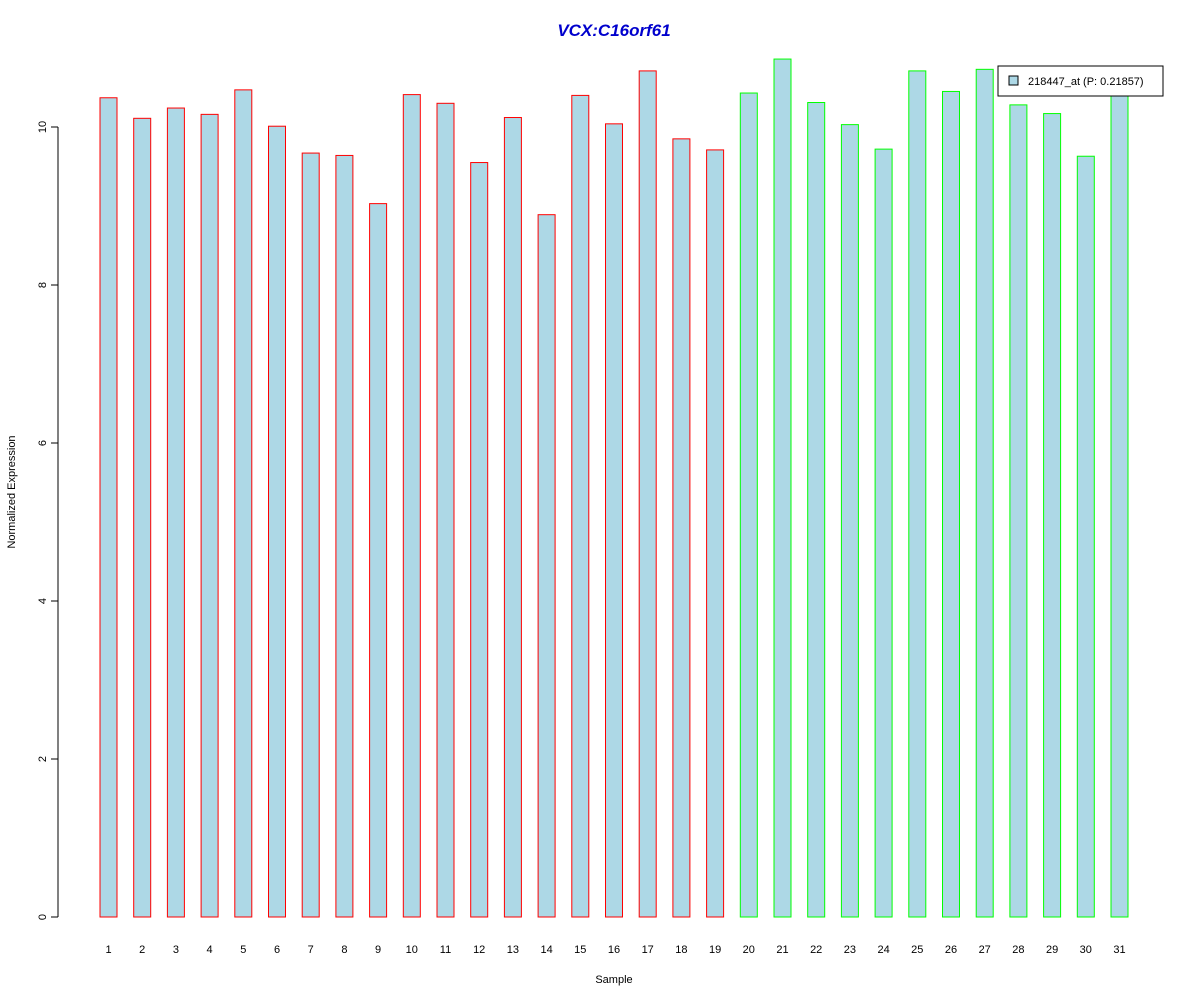 The image size is (1200, 1000). I want to click on x-tick-label: 25, so click(917, 950).